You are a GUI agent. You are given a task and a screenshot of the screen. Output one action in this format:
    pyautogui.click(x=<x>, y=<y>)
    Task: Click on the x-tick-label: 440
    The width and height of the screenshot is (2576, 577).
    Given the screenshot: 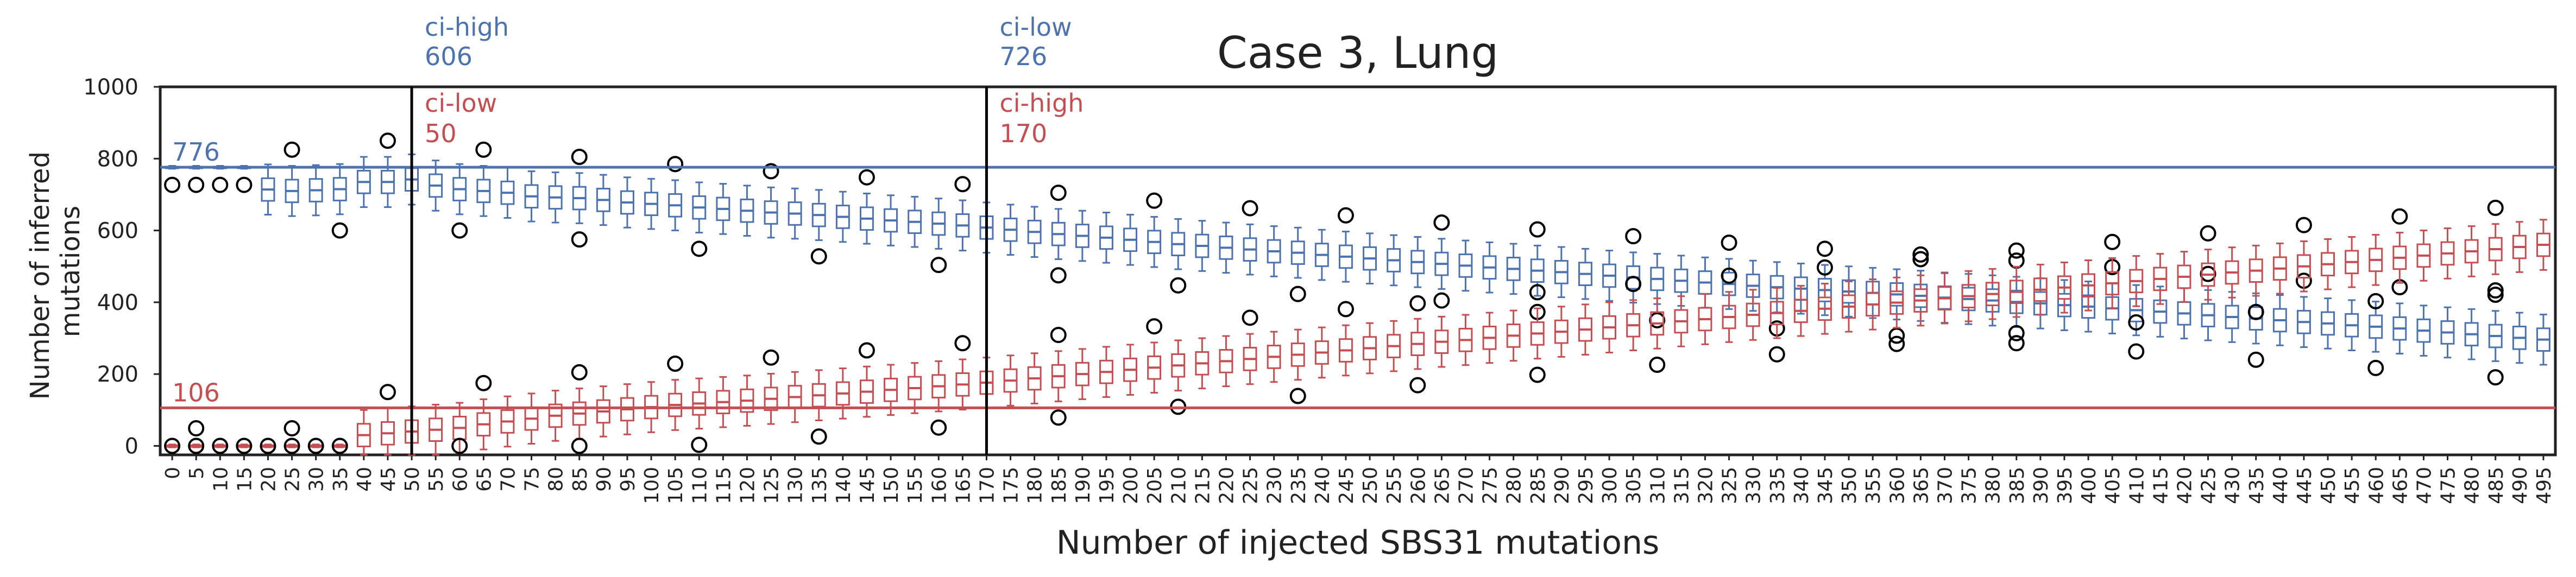 What is the action you would take?
    pyautogui.click(x=2281, y=485)
    